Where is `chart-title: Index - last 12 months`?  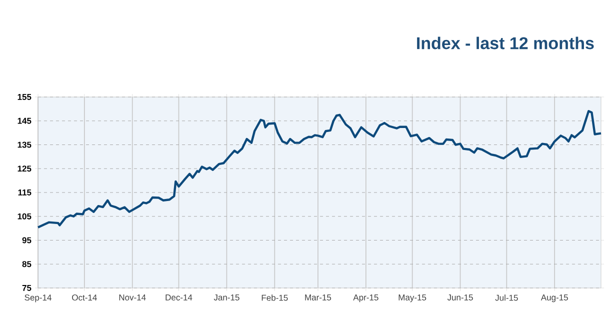
chart-title: Index - last 12 months is located at coordinates (505, 43).